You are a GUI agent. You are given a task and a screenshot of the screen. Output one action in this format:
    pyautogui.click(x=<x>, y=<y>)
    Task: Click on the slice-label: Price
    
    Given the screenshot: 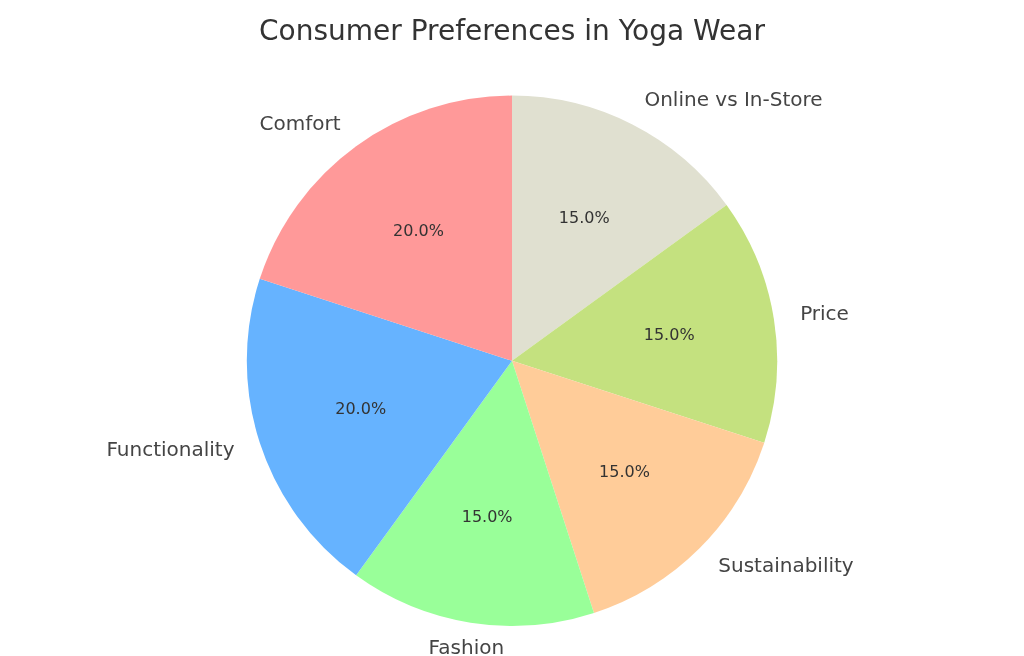 What is the action you would take?
    pyautogui.click(x=824, y=313)
    